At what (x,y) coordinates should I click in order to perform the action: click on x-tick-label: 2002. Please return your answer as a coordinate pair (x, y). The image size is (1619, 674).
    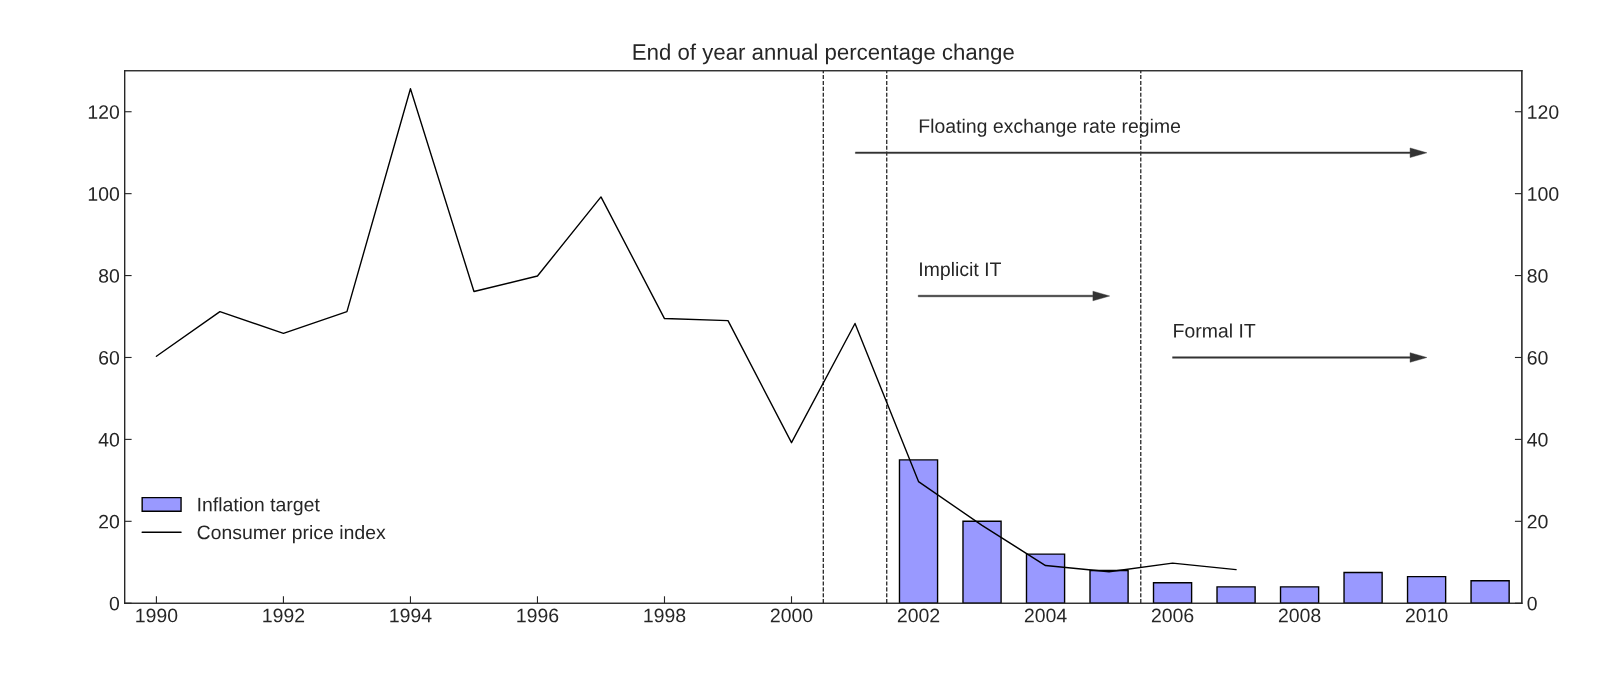
    Looking at the image, I should click on (918, 615).